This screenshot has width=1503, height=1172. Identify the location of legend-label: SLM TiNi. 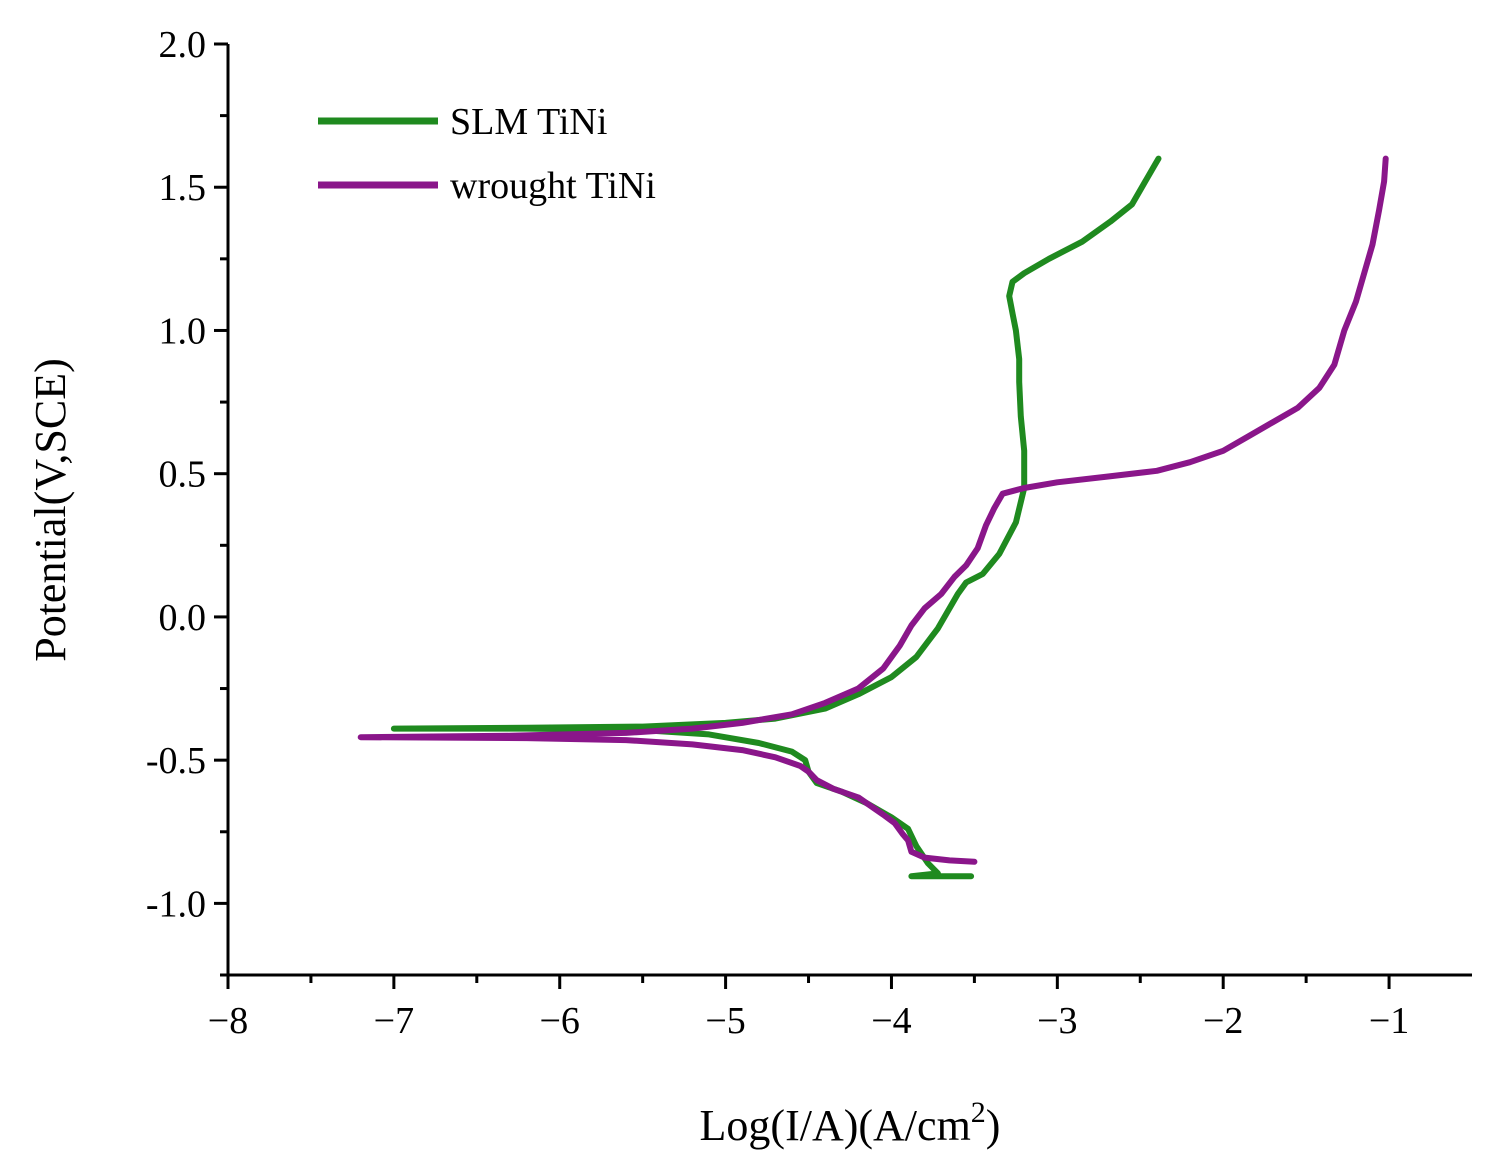
(528, 122).